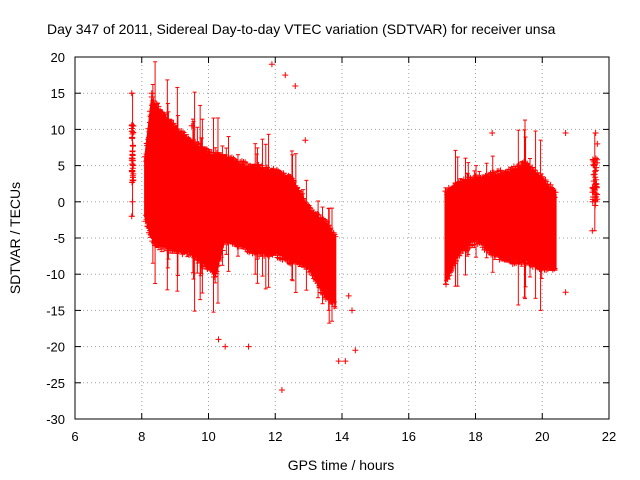 The width and height of the screenshot is (640, 480). I want to click on band-early-burst, so click(132, 155).